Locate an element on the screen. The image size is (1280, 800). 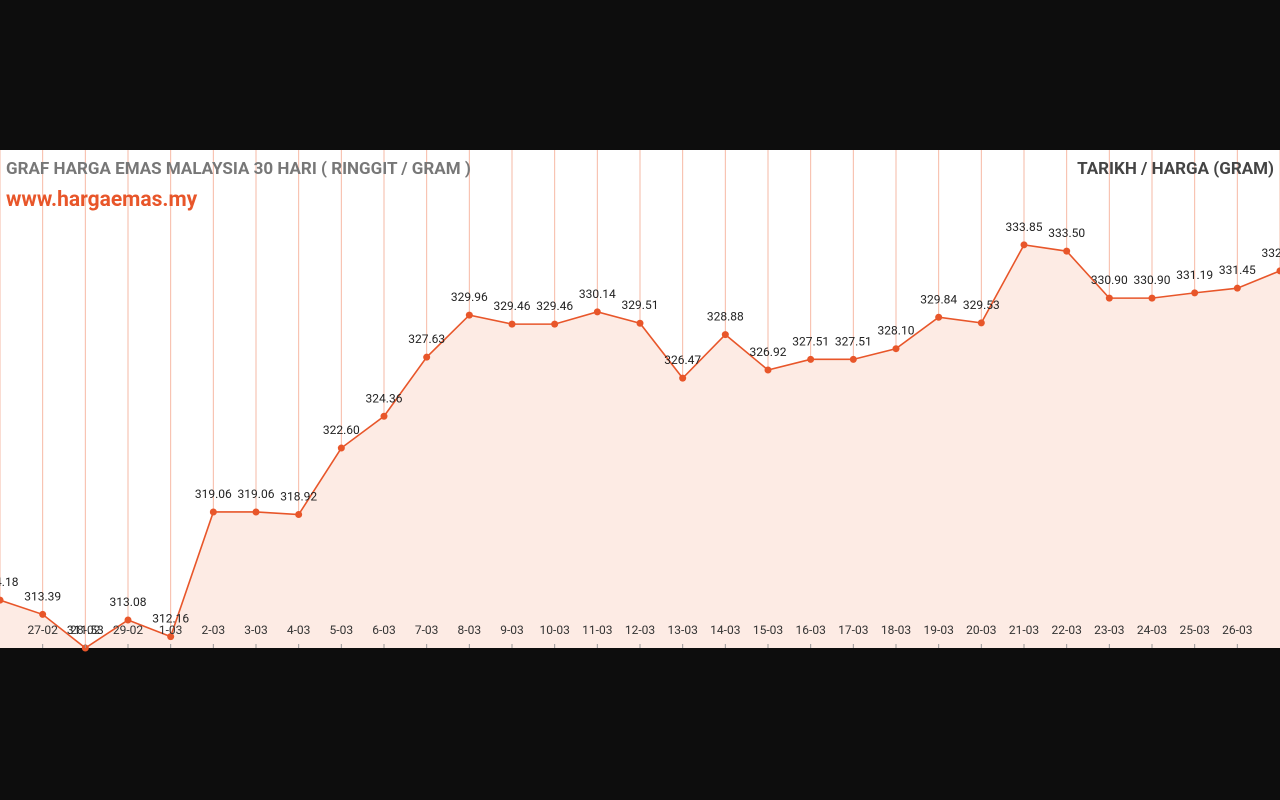
value-label: 331.19 is located at coordinates (1194, 275).